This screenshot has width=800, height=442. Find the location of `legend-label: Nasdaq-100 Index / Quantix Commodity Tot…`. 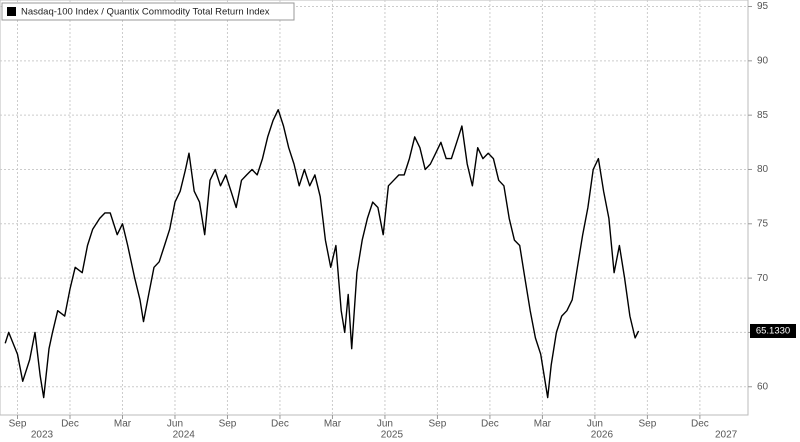

legend-label: Nasdaq-100 Index / Quantix Commodity Tot… is located at coordinates (145, 12).